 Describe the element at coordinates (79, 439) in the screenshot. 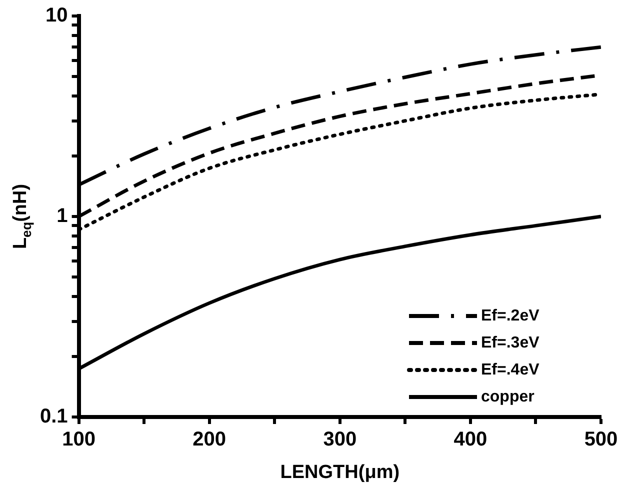

I see `x-tick-label: 100` at that location.